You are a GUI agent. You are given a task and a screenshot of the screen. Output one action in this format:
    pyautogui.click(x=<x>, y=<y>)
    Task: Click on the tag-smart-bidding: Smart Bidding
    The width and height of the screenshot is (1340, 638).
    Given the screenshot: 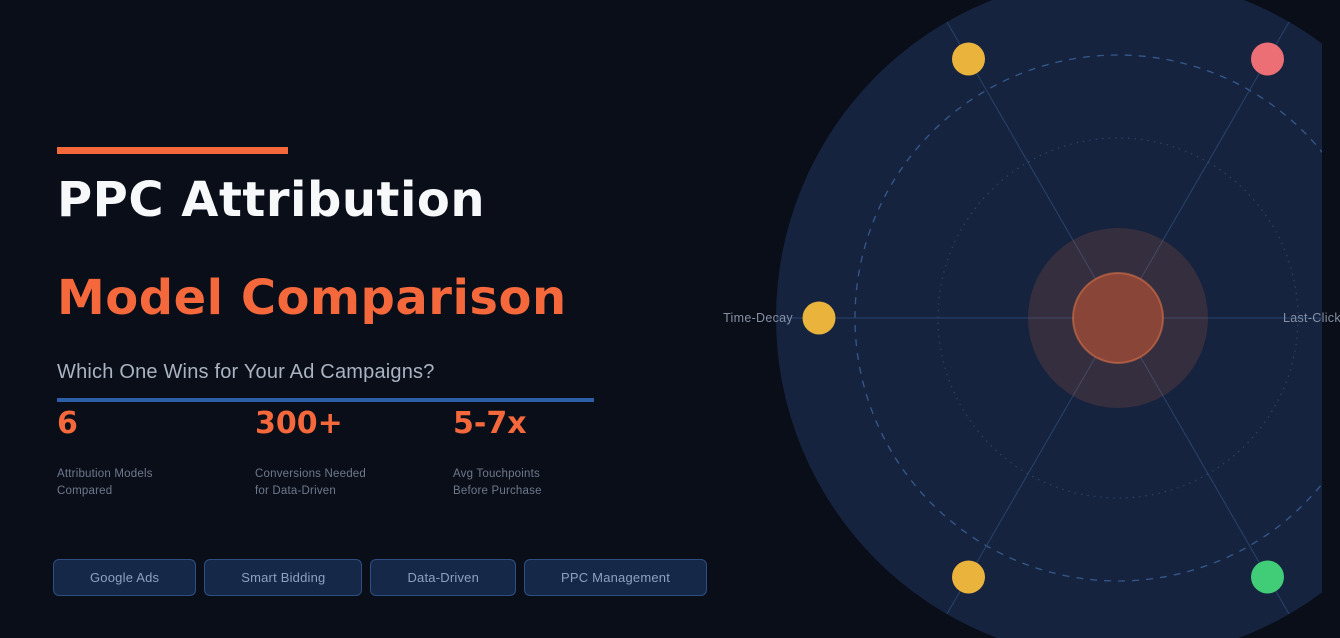 What is the action you would take?
    pyautogui.click(x=283, y=577)
    